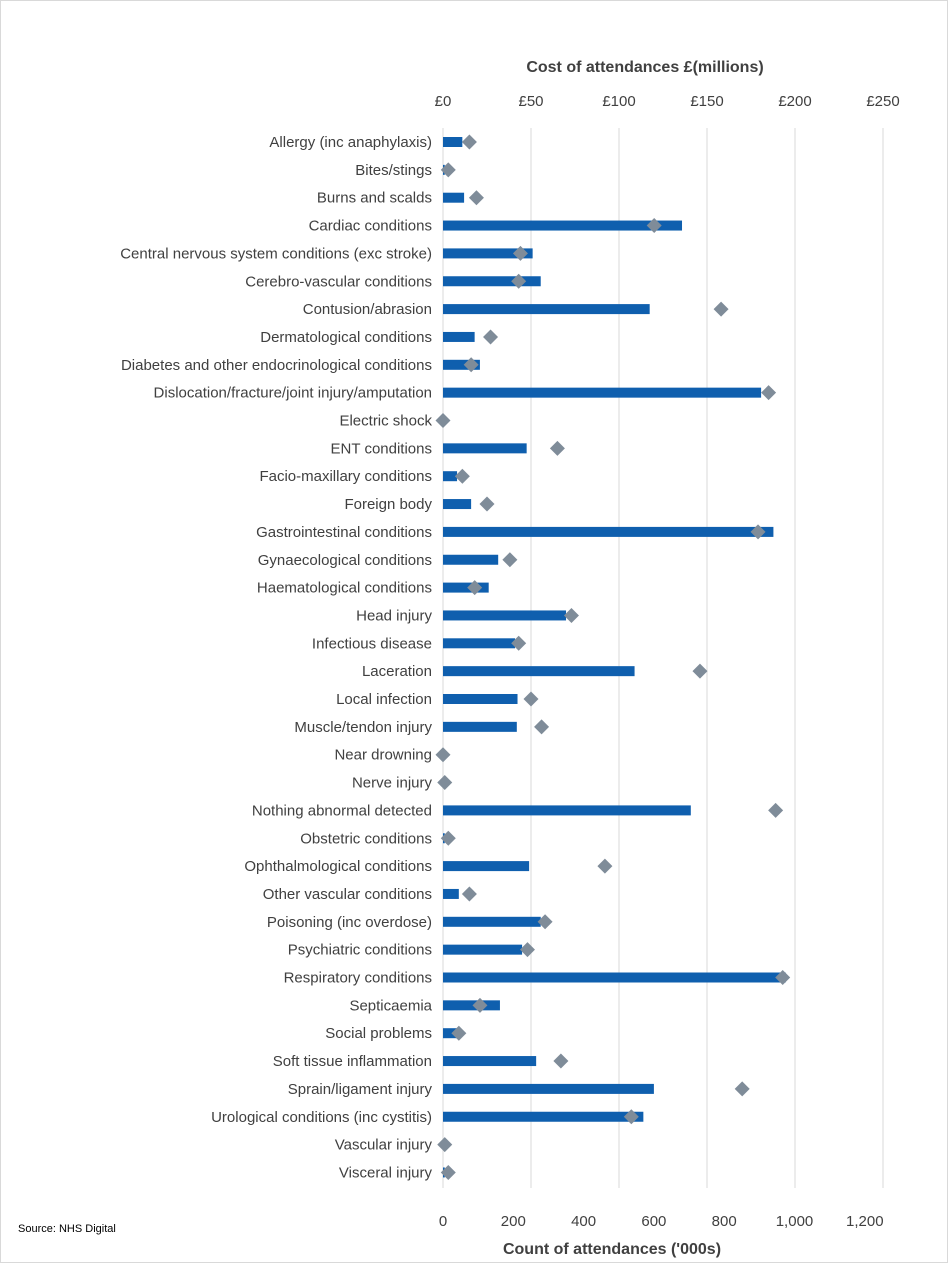  Describe the element at coordinates (882, 101) in the screenshot. I see `top-tick-label: £250` at that location.